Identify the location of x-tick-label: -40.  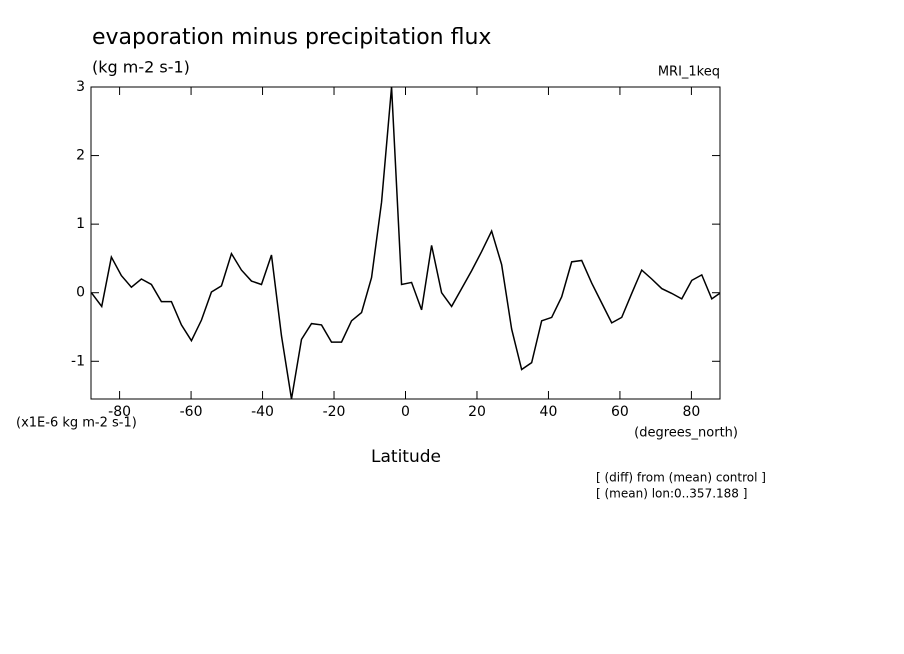
(262, 412).